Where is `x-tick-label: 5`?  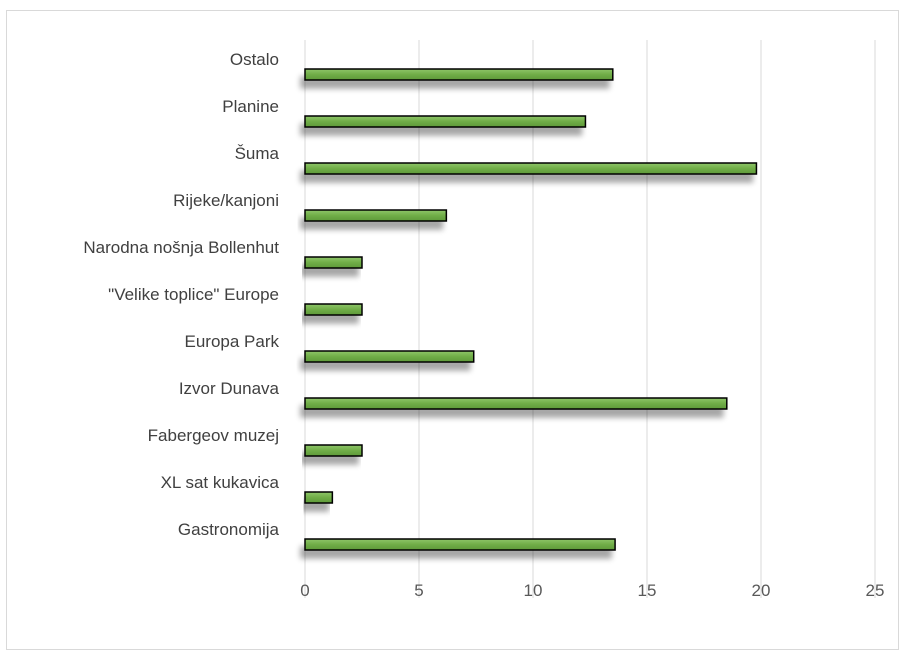 x-tick-label: 5 is located at coordinates (418, 590).